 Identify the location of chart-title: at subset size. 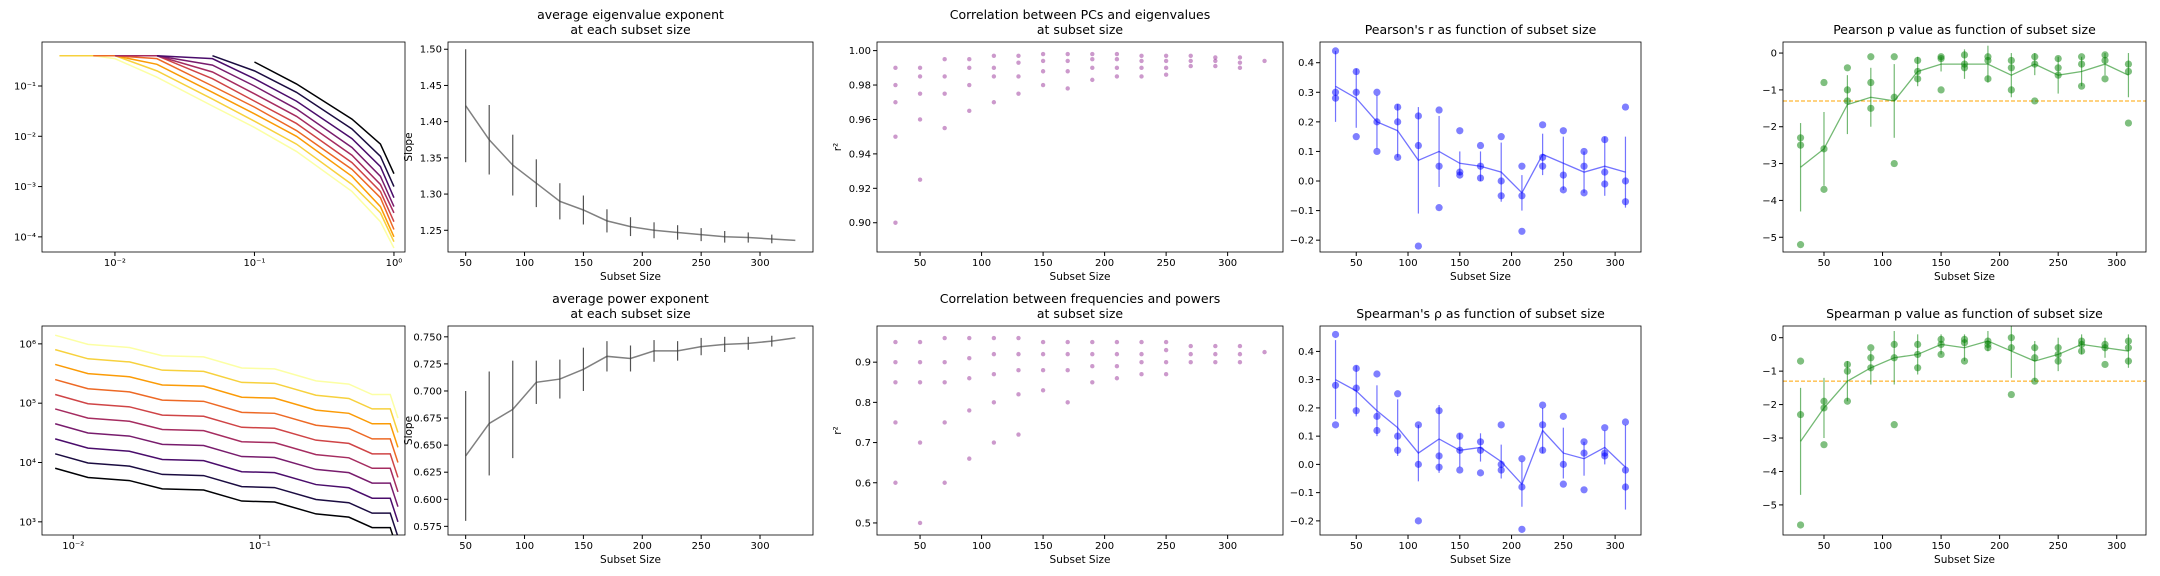
(1080, 29).